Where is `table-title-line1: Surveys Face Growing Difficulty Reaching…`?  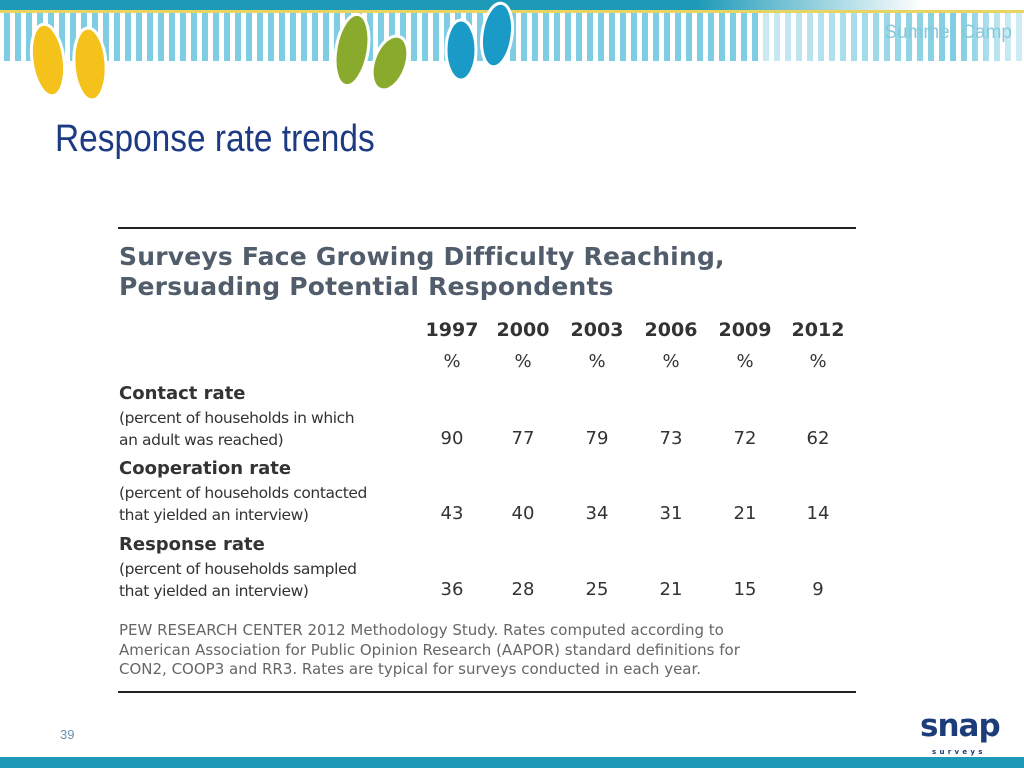
table-title-line1: Surveys Face Growing Difficulty Reaching… is located at coordinates (422, 256).